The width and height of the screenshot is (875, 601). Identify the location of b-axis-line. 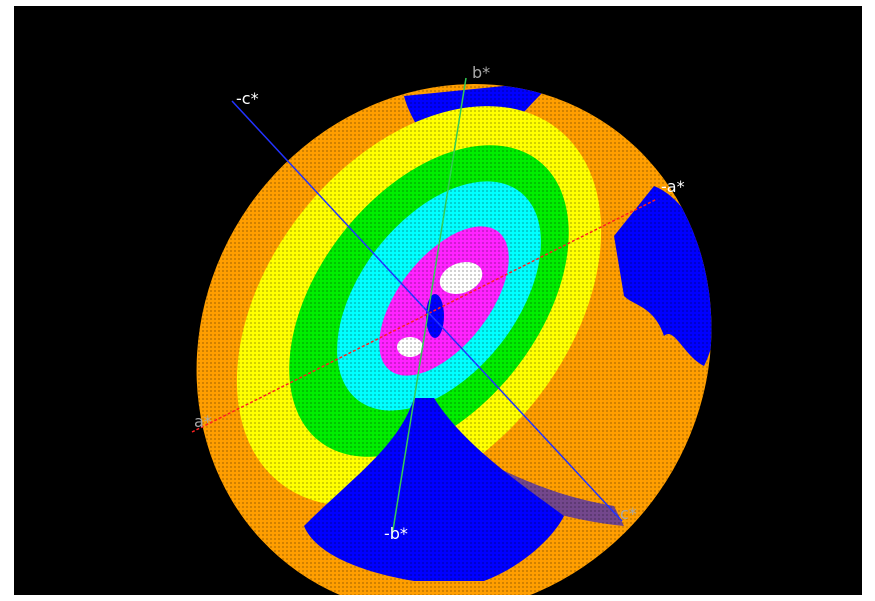
(429, 307).